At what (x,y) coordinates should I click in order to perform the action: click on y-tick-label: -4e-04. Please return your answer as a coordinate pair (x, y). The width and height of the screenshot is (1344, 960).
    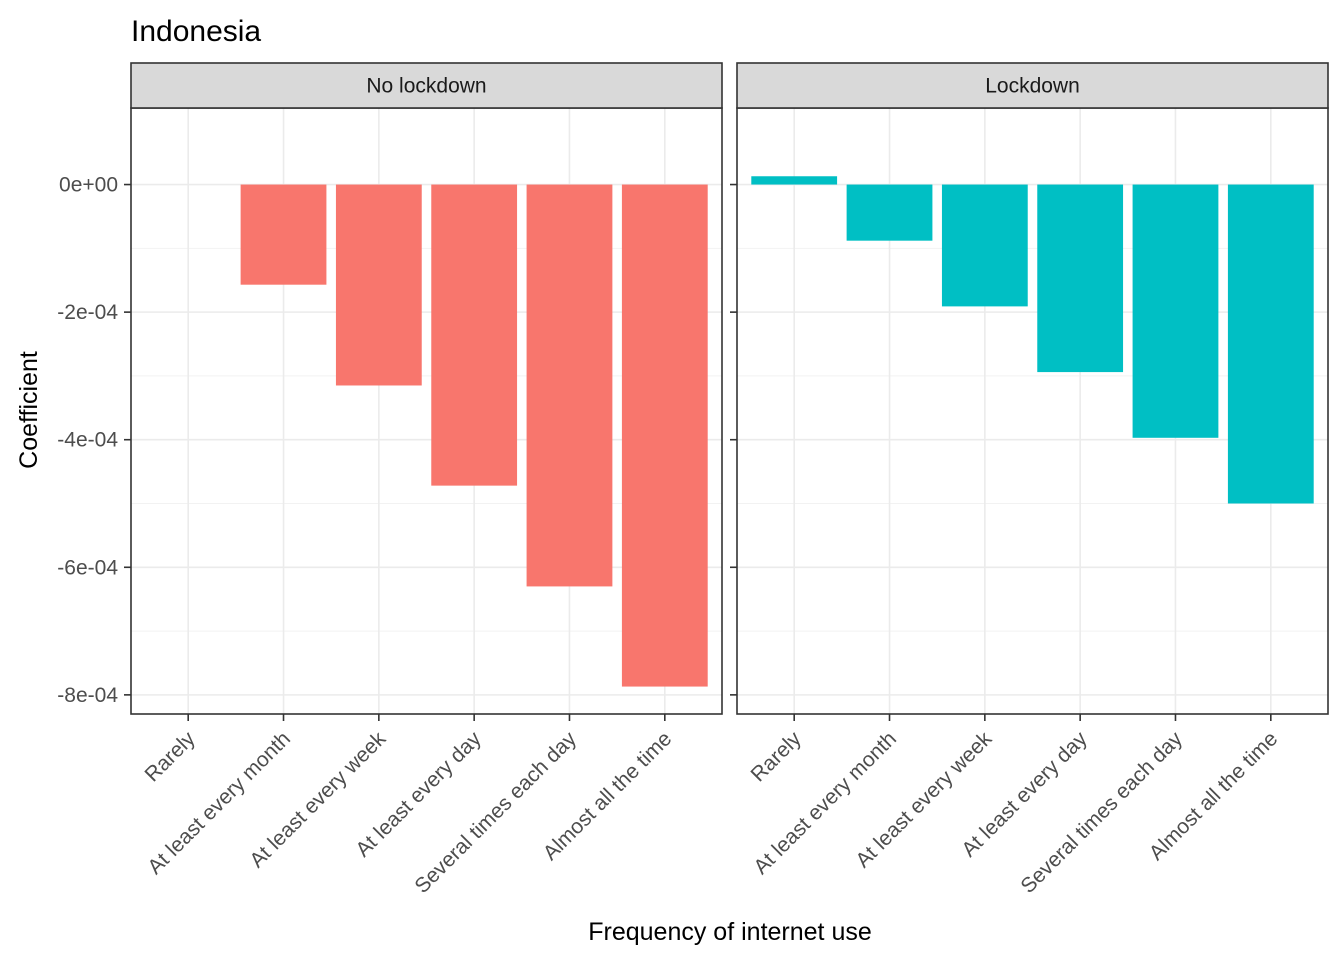
    Looking at the image, I should click on (87, 440).